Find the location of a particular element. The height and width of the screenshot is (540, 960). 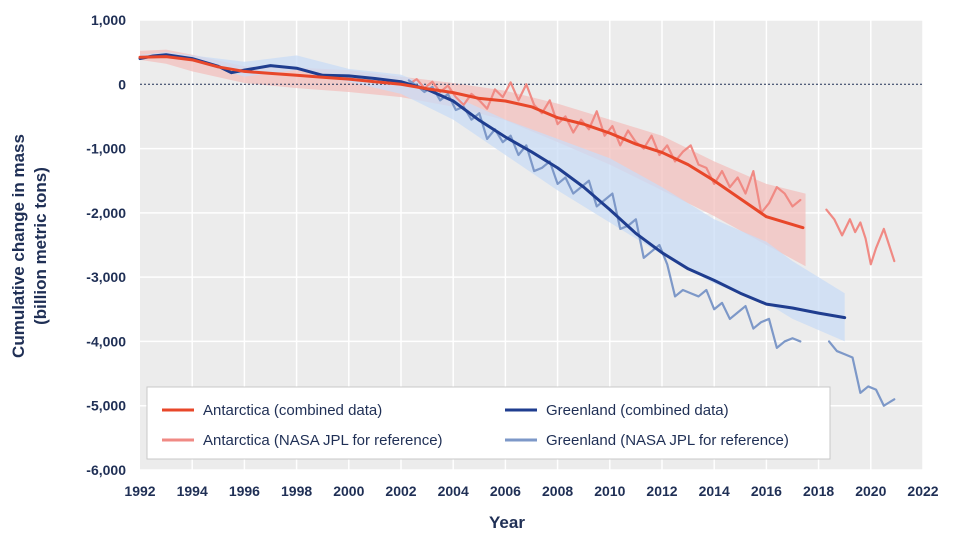

x-tick-1998: 1998 is located at coordinates (296, 491).